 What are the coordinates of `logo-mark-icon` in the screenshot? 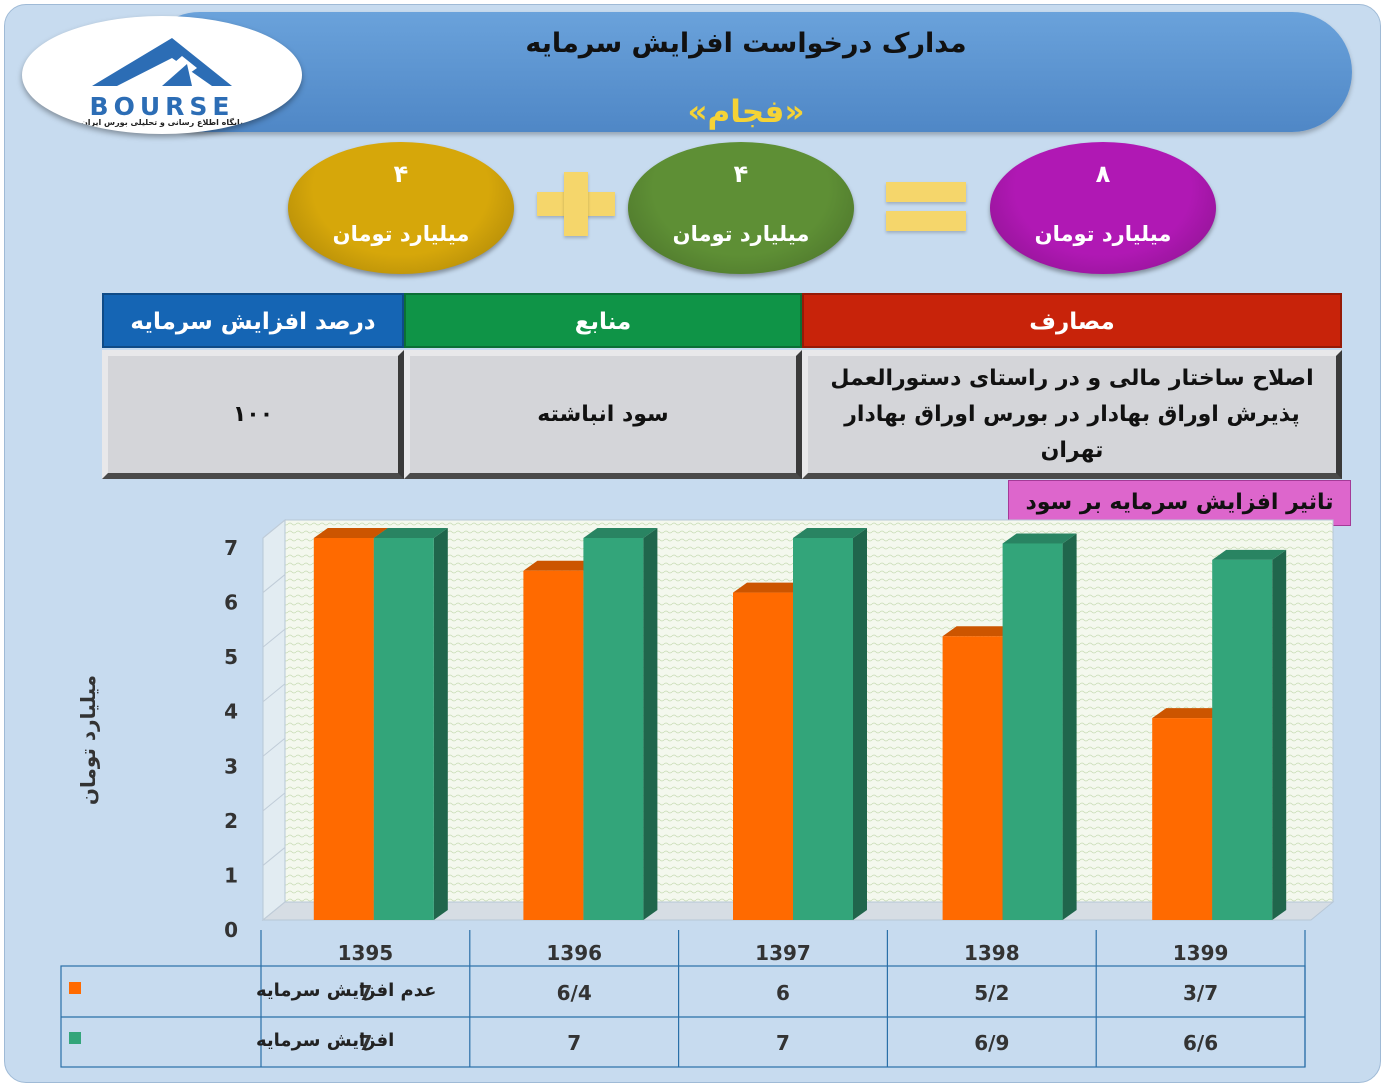 It's located at (162, 62).